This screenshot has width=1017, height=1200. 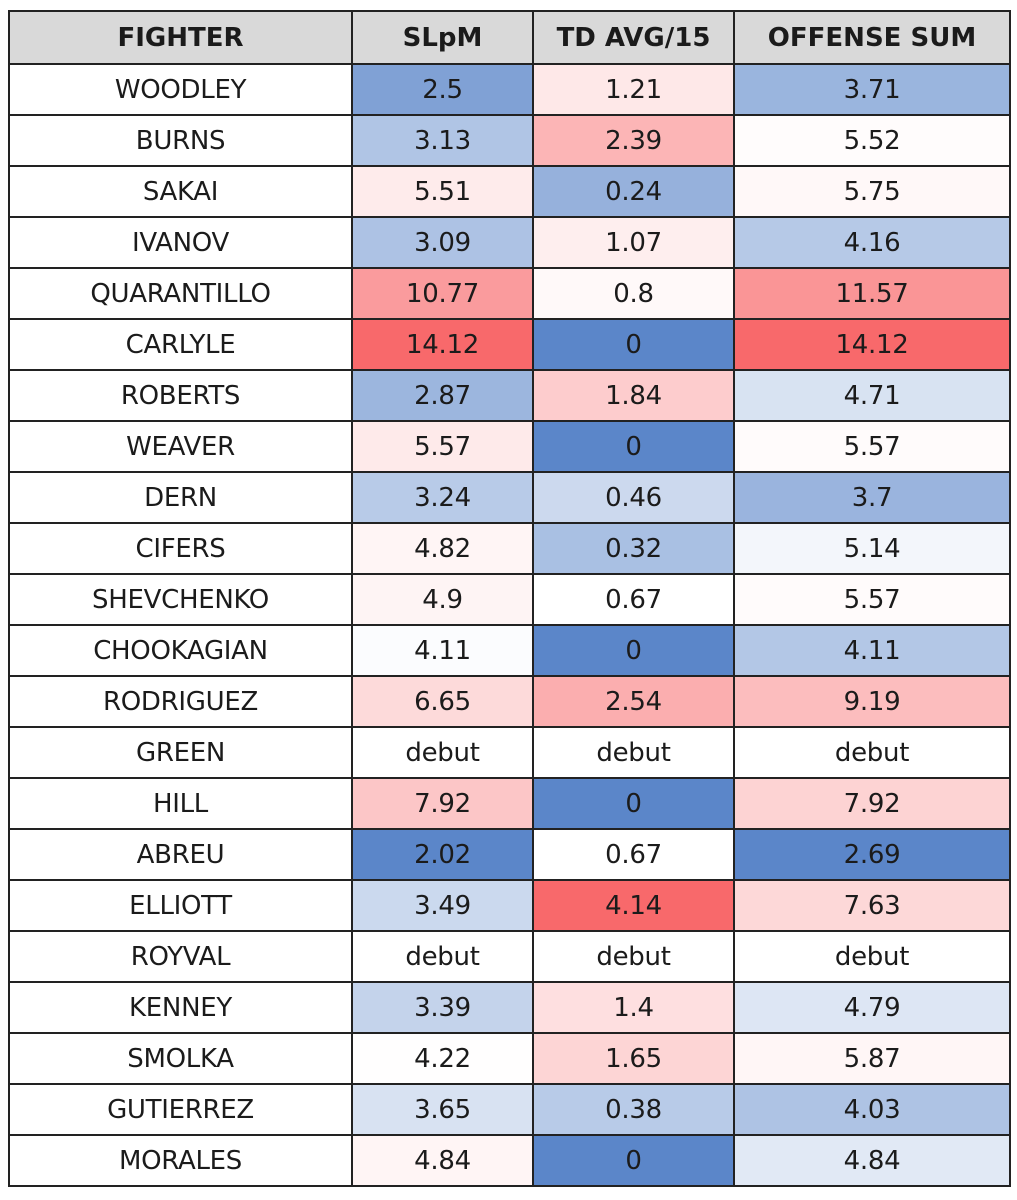 What do you see at coordinates (442, 191) in the screenshot?
I see `cell-slpm: 5.51` at bounding box center [442, 191].